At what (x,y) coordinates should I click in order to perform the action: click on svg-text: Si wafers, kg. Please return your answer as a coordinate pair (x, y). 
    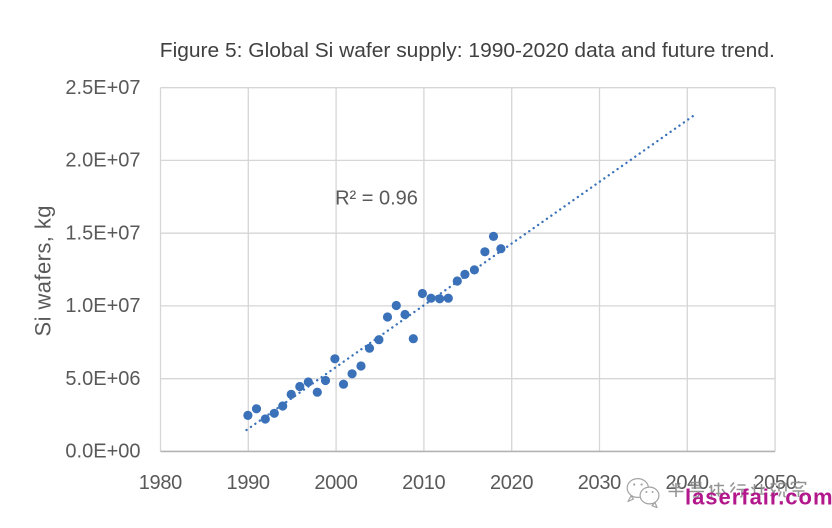
    Looking at the image, I should click on (43, 271).